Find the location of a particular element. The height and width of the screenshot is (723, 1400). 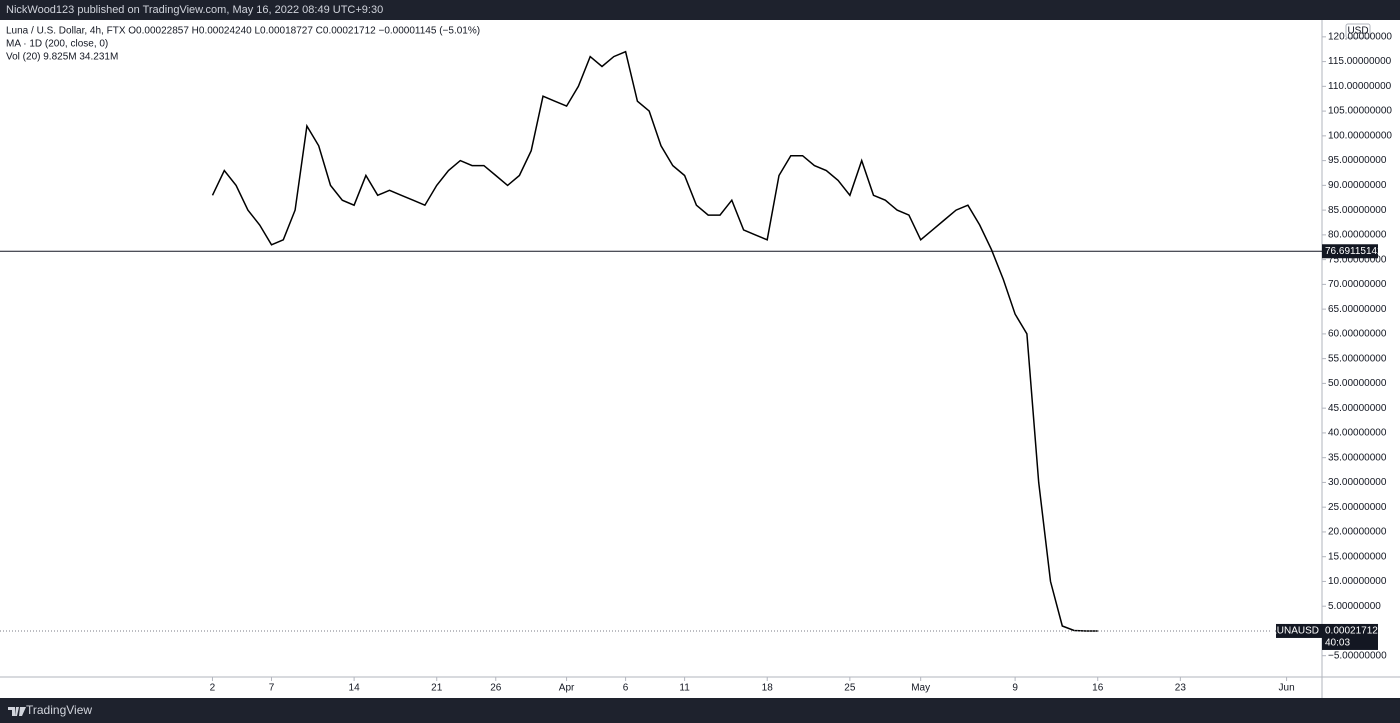

y-tick-label: 90.00000000 is located at coordinates (1357, 185).